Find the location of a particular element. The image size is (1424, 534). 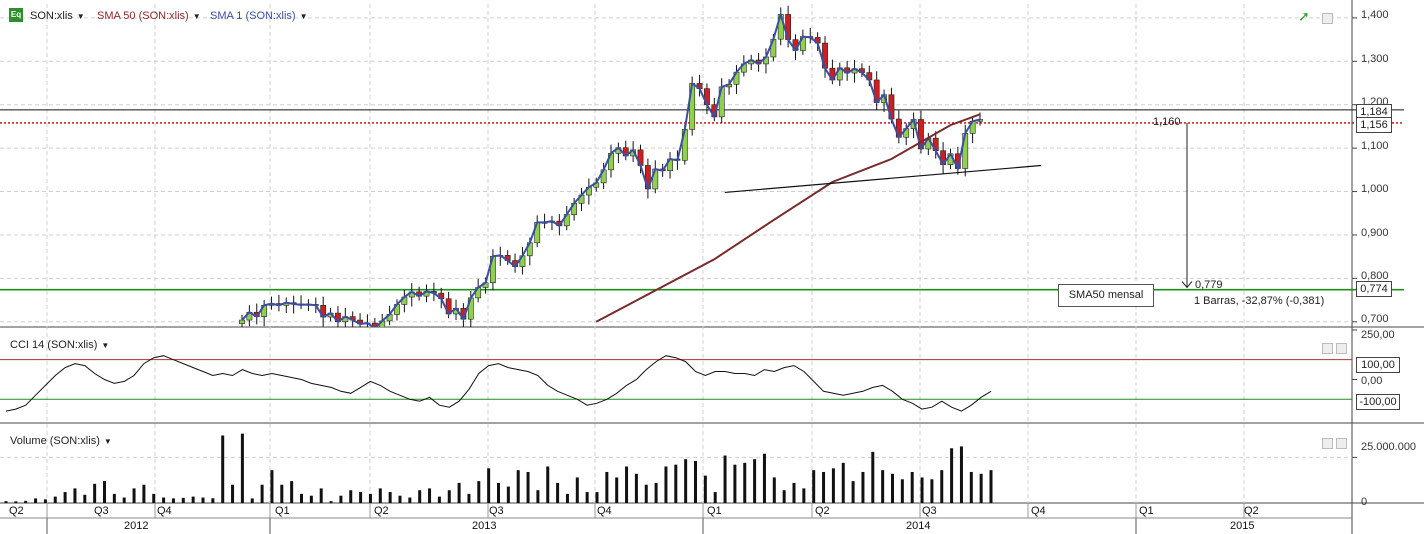

volume-title: Volume (SON:xlis) is located at coordinates (55, 441).